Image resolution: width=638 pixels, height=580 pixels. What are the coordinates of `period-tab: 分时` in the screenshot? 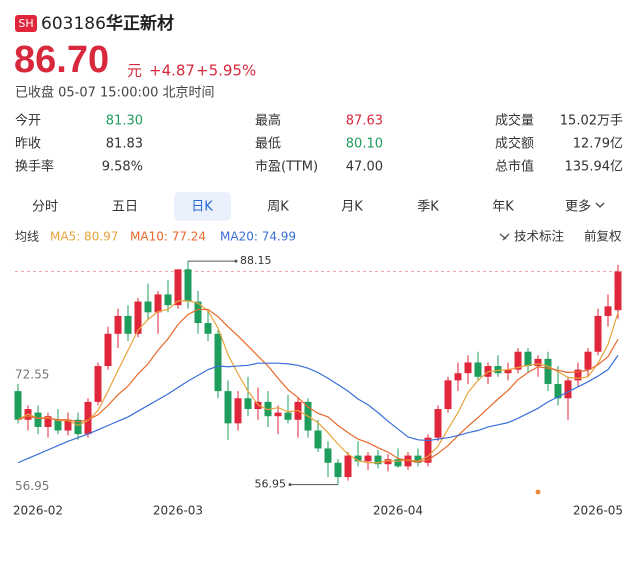 It's located at (45, 207).